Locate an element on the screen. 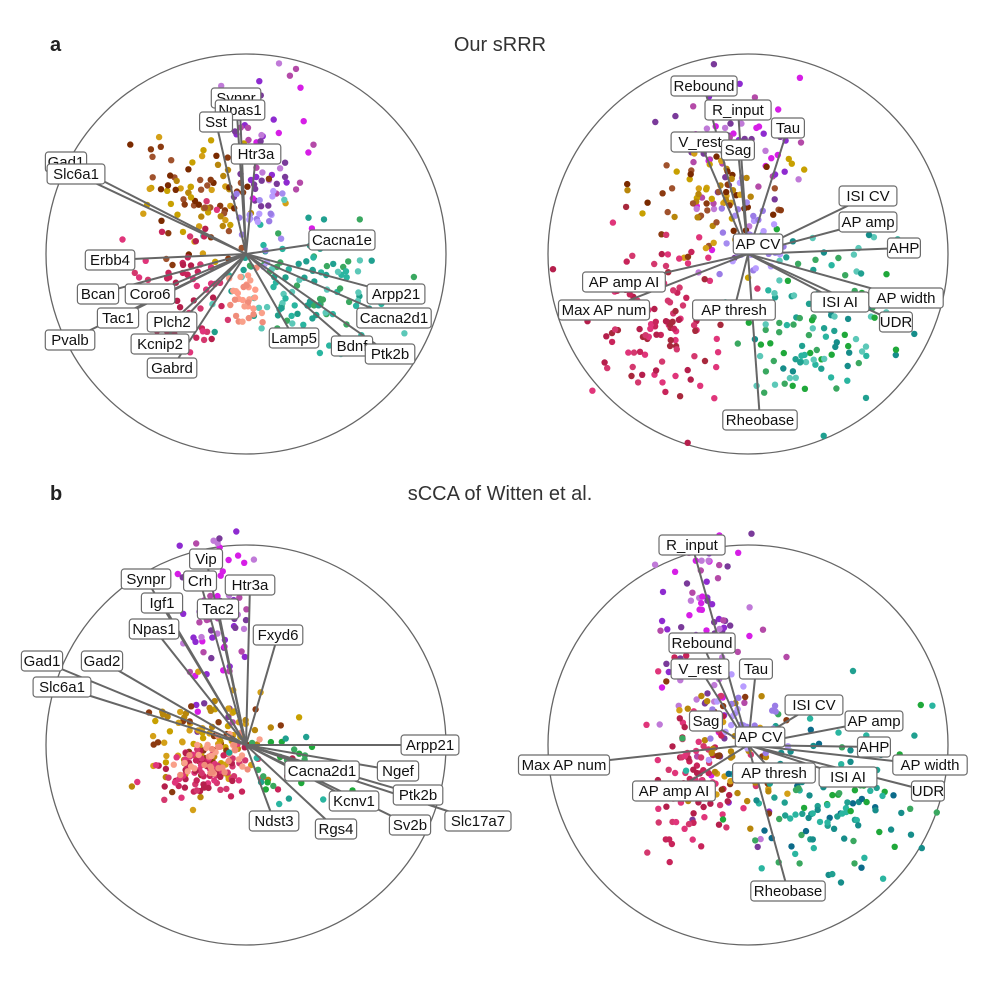 The height and width of the screenshot is (1000, 1000). loading-line is located at coordinates (822, 288).